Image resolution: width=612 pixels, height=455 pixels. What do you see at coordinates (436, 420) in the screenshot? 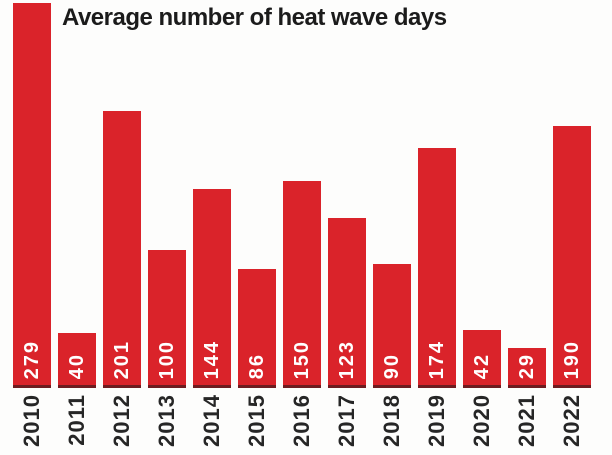
I see `x-axis-year-label: 2019` at bounding box center [436, 420].